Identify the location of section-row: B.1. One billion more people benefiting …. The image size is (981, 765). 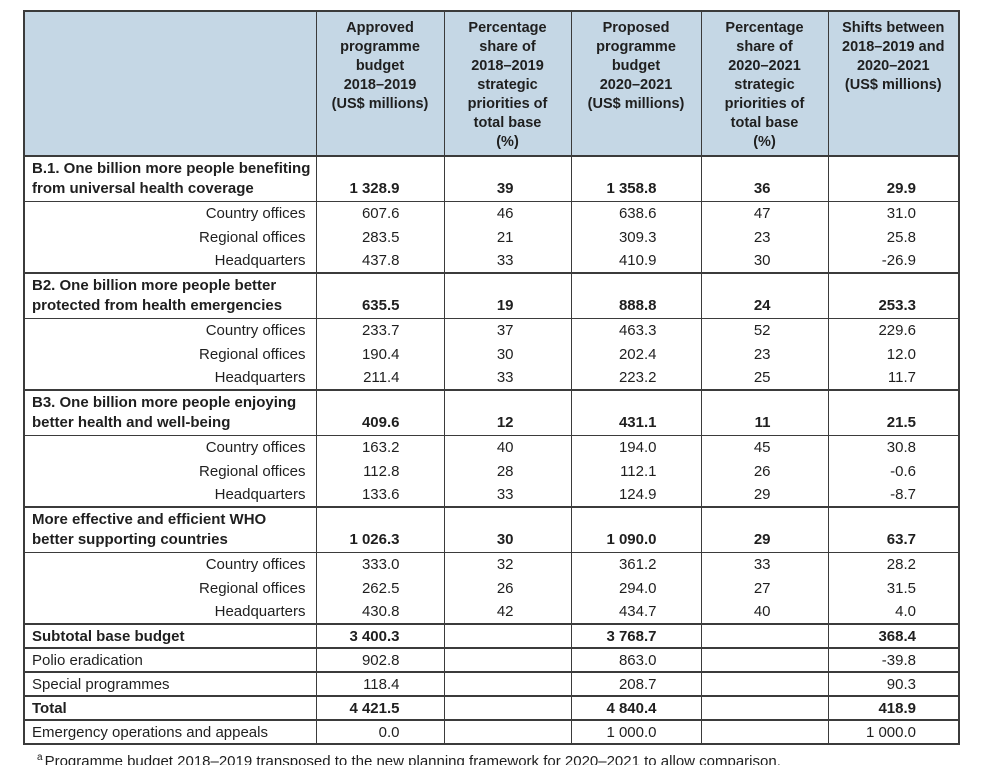
(491, 178).